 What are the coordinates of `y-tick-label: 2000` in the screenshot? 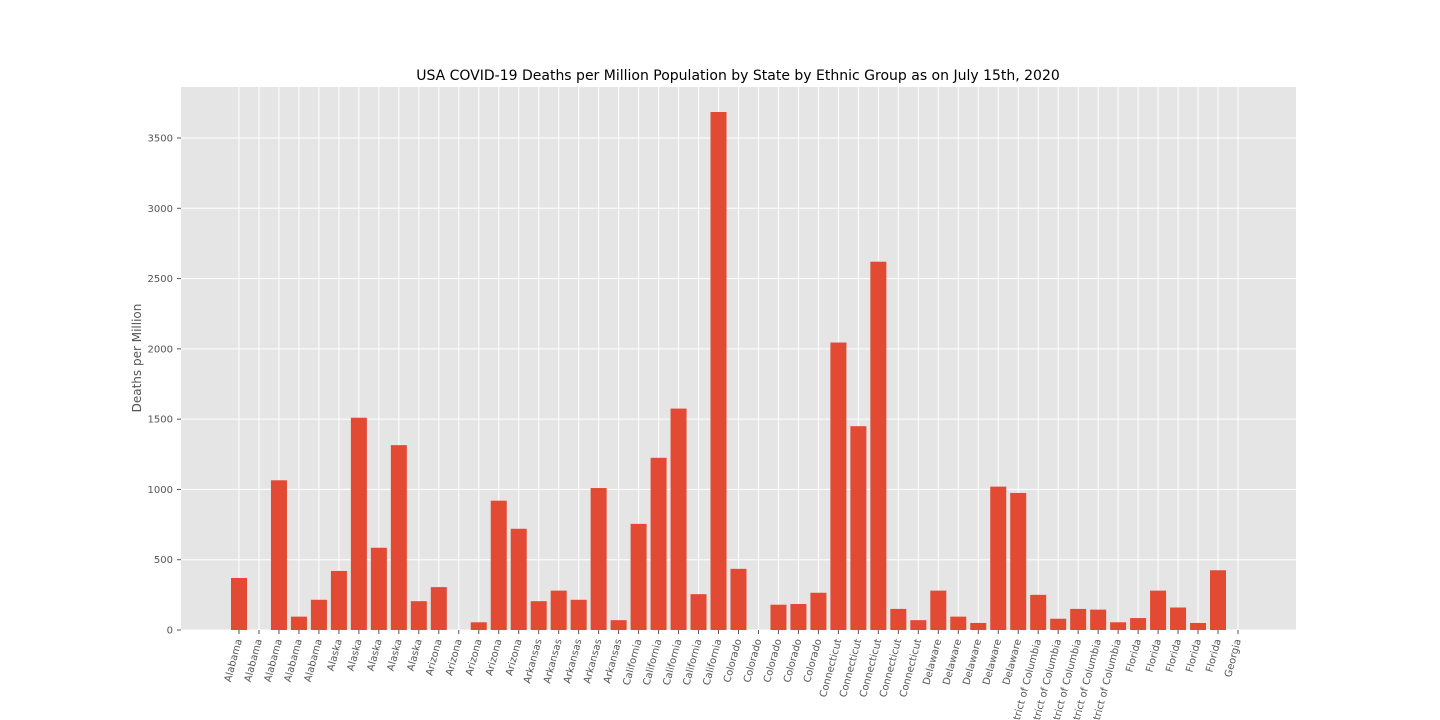 It's located at (160, 349).